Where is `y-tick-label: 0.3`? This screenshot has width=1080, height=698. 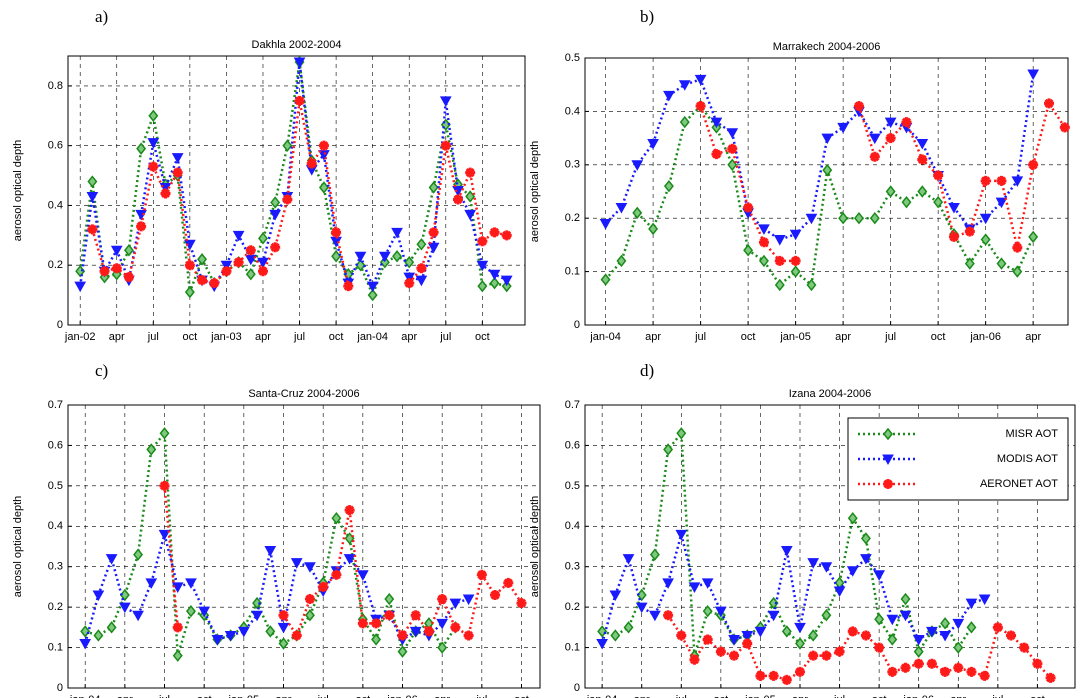 y-tick-label: 0.3 is located at coordinates (572, 567).